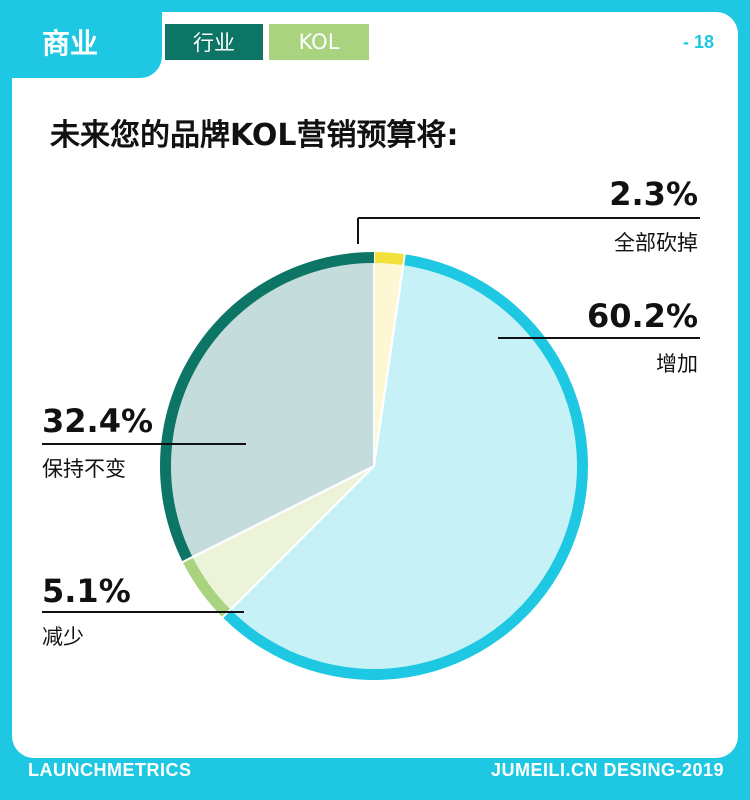 Image resolution: width=750 pixels, height=800 pixels. What do you see at coordinates (110, 770) in the screenshot?
I see `footer-source: LAUNCHMETRICS` at bounding box center [110, 770].